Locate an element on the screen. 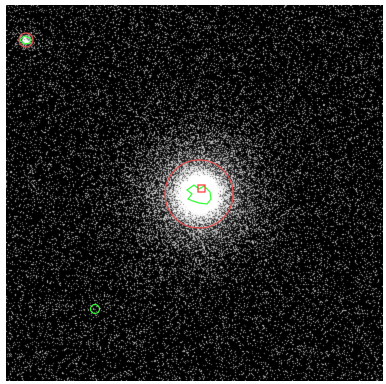 The height and width of the screenshot is (384, 386). central-source-region-circle is located at coordinates (199, 194).